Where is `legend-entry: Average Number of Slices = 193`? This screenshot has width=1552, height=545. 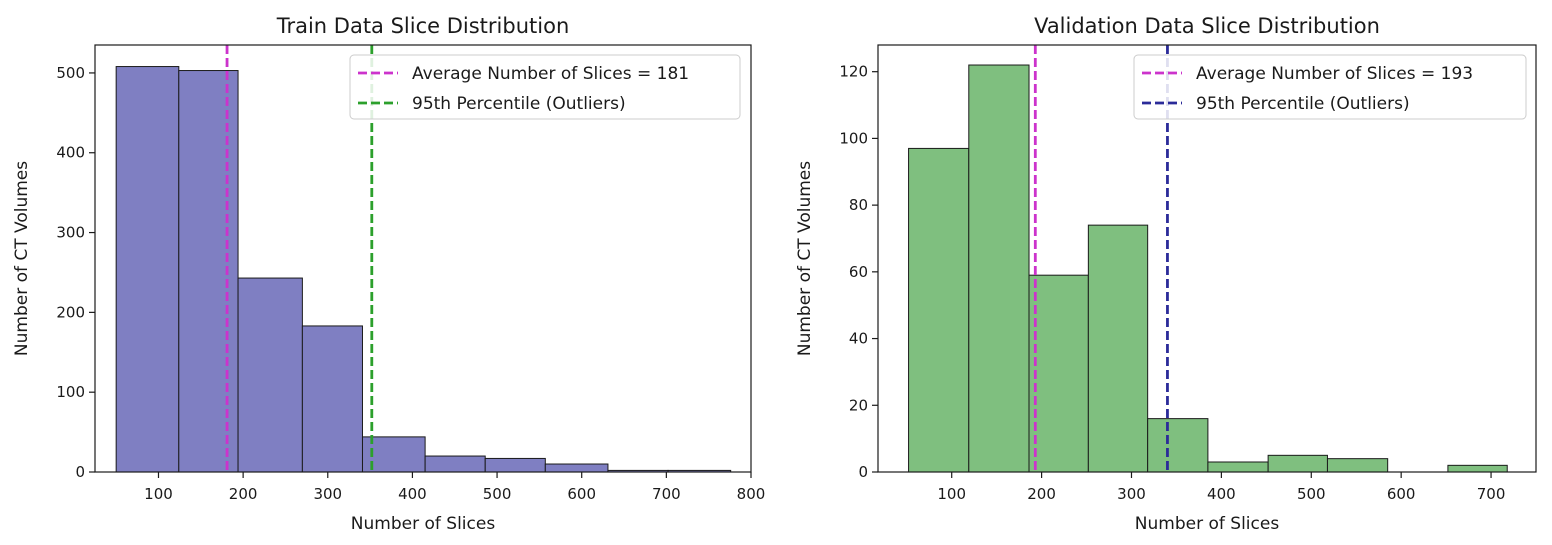
legend-entry: Average Number of Slices = 193 is located at coordinates (1334, 74).